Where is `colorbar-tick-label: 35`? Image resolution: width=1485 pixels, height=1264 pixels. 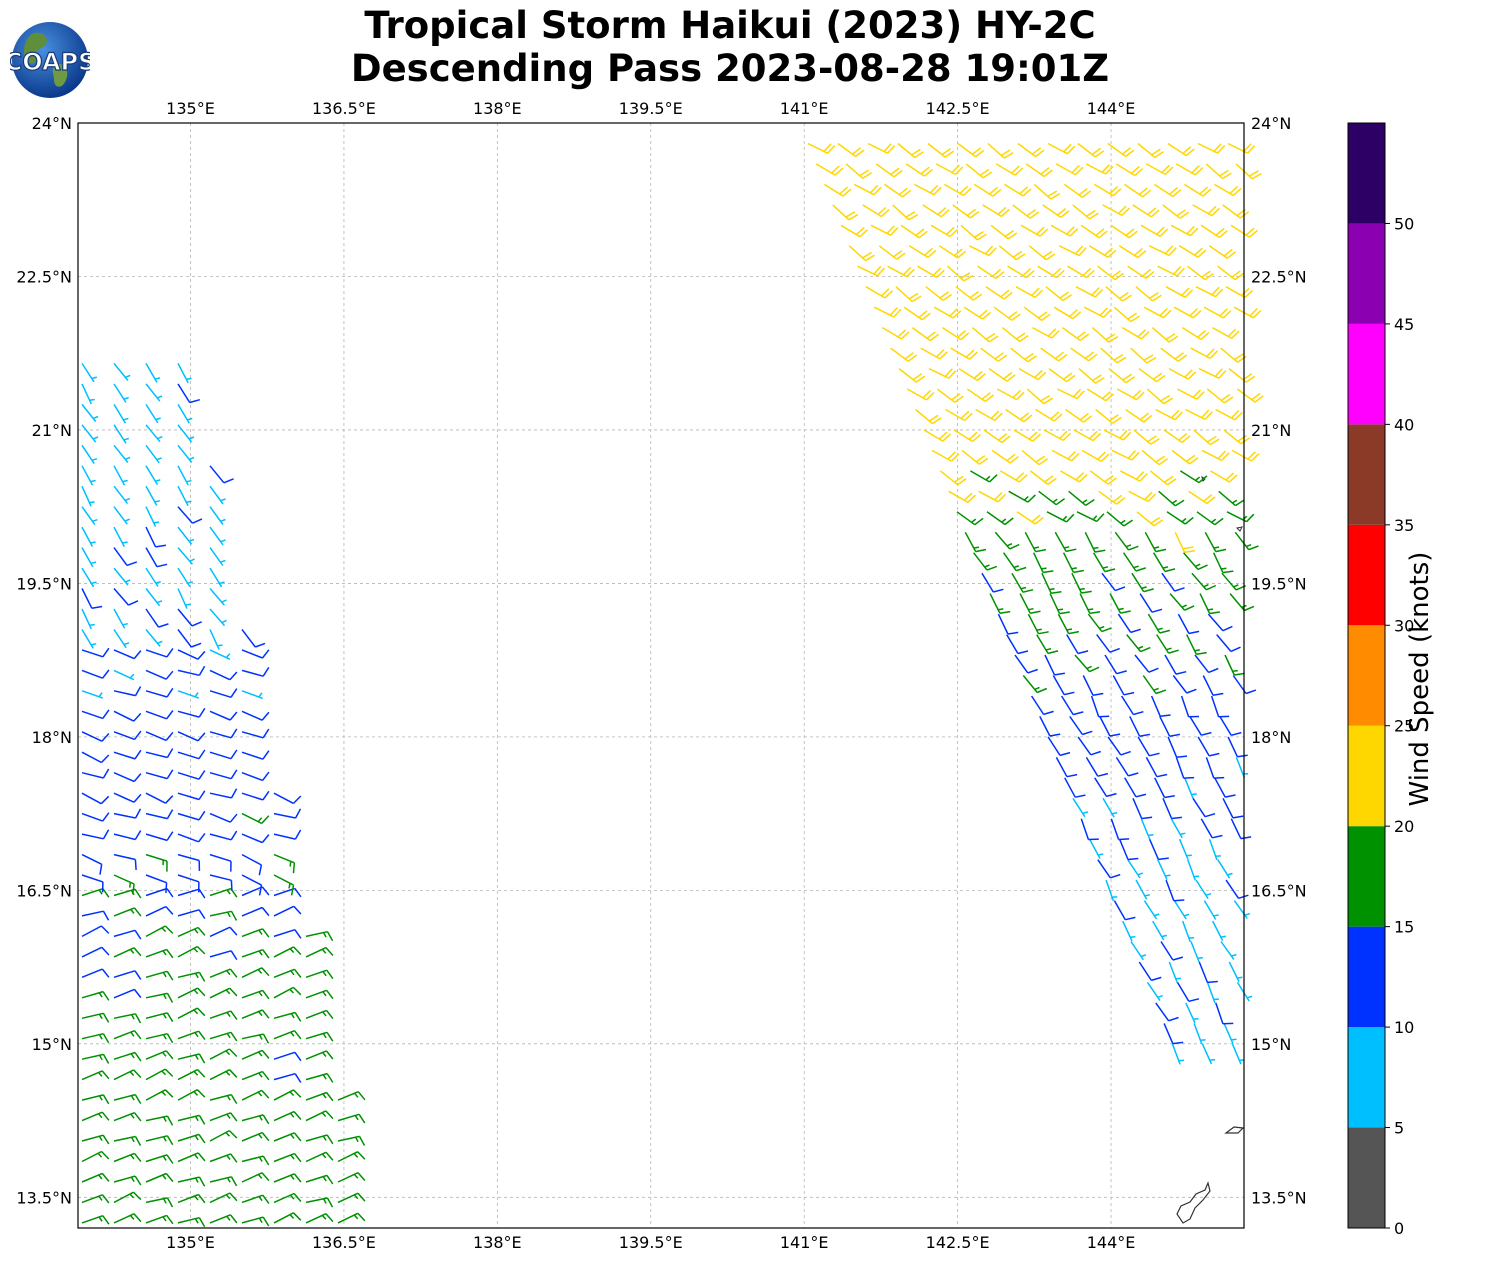 colorbar-tick-label: 35 is located at coordinates (1404, 525).